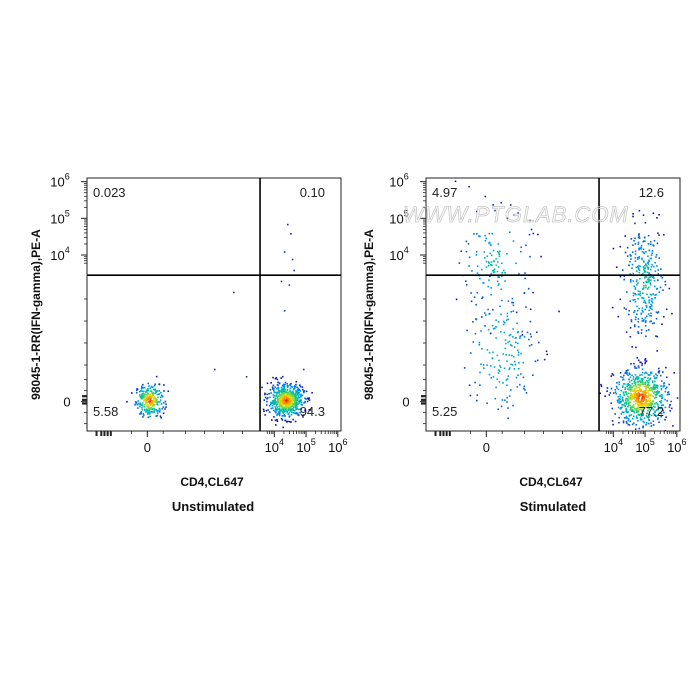  Describe the element at coordinates (305, 446) in the screenshot. I see `x-tick-label: 10⁵` at that location.